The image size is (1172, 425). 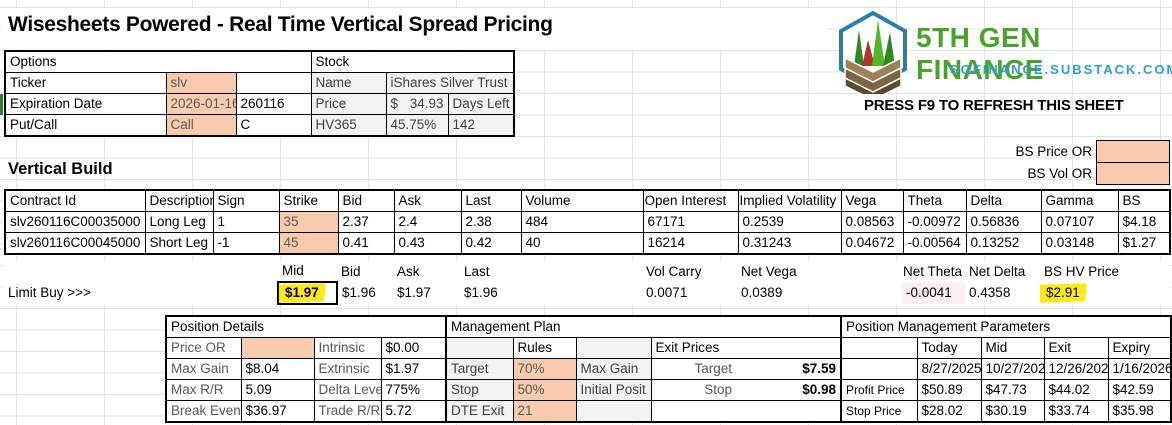 I want to click on net-theta-value: -0.0041, so click(x=934, y=293).